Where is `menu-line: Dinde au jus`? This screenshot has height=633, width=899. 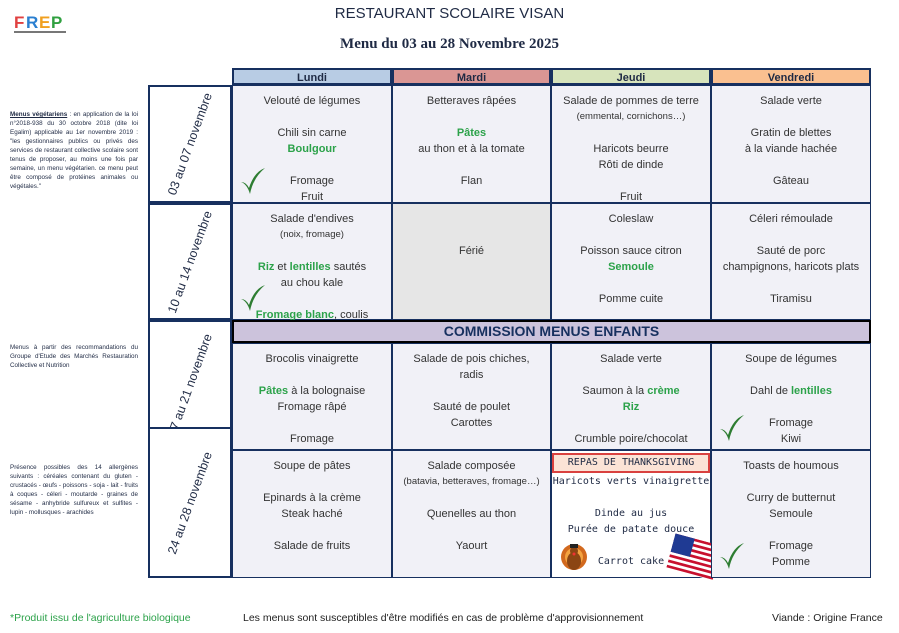
menu-line: Dinde au jus is located at coordinates (631, 514).